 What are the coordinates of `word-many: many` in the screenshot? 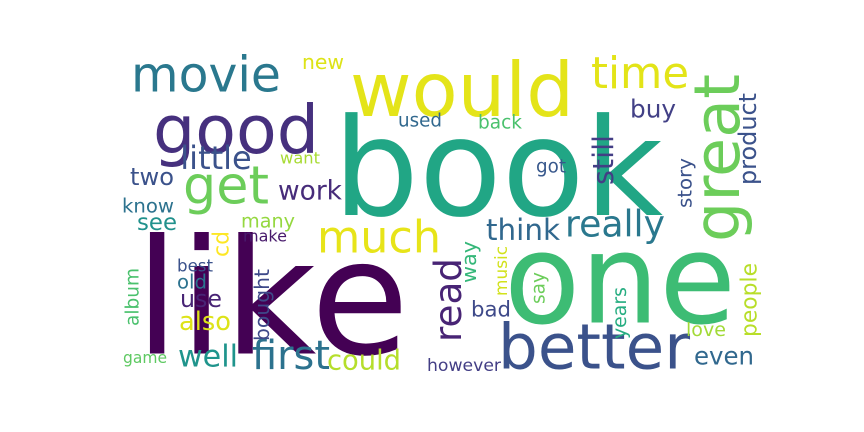 It's located at (268, 221).